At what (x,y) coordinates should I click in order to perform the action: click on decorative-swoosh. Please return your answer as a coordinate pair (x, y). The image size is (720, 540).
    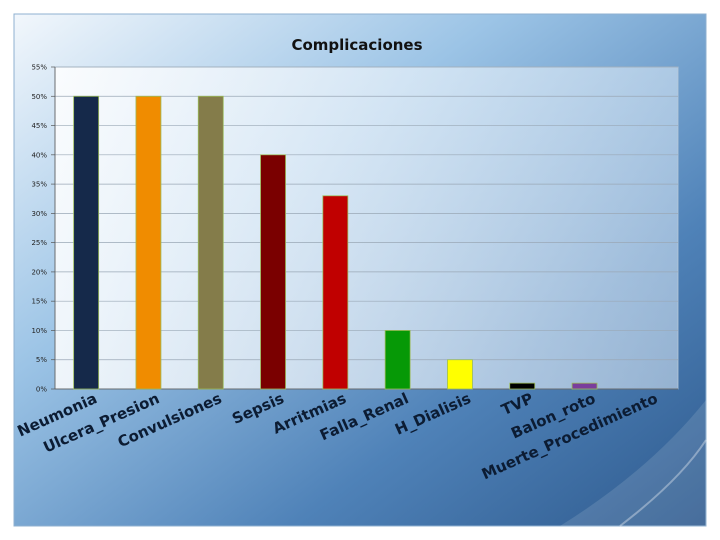
    Looking at the image, I should click on (633, 463).